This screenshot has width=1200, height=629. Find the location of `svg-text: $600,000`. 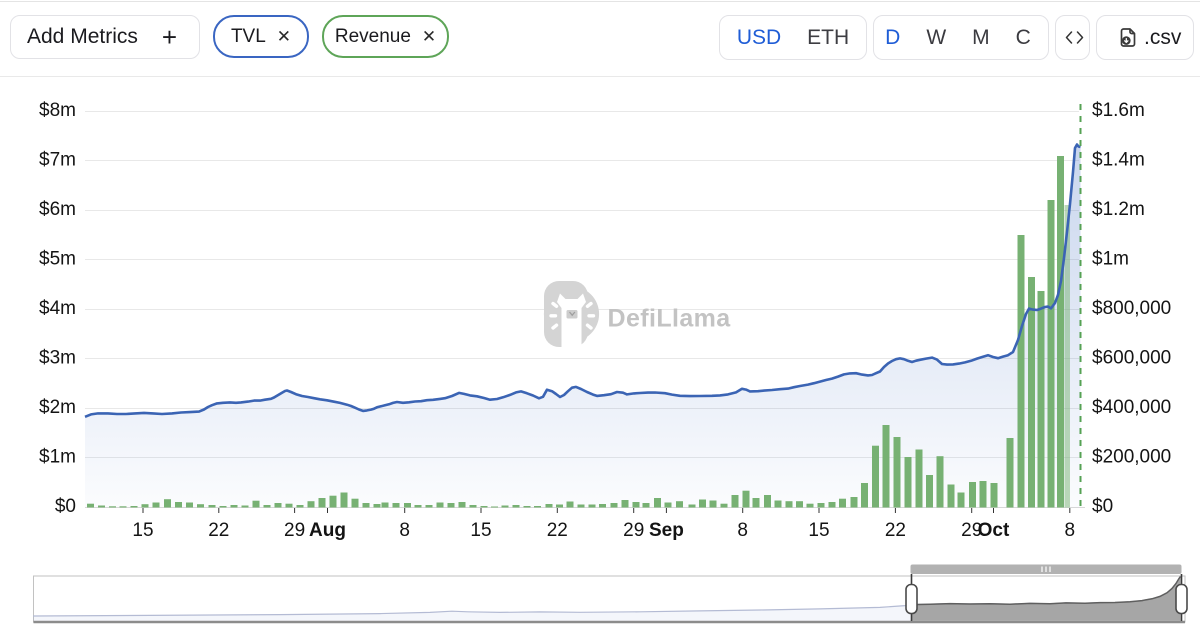

svg-text: $600,000 is located at coordinates (1131, 358).